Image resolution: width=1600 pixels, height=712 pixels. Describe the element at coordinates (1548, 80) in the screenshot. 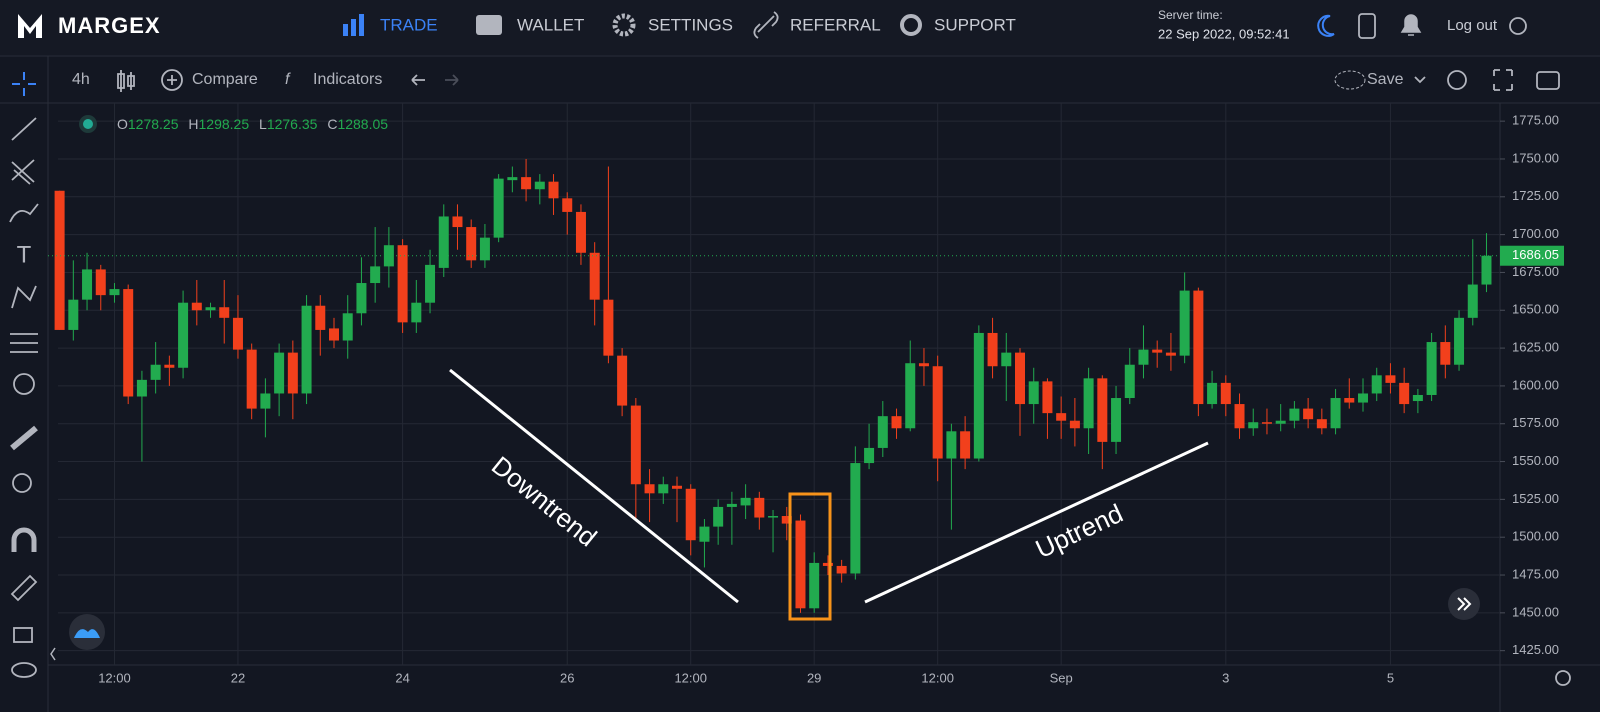

I see `snapshot` at that location.